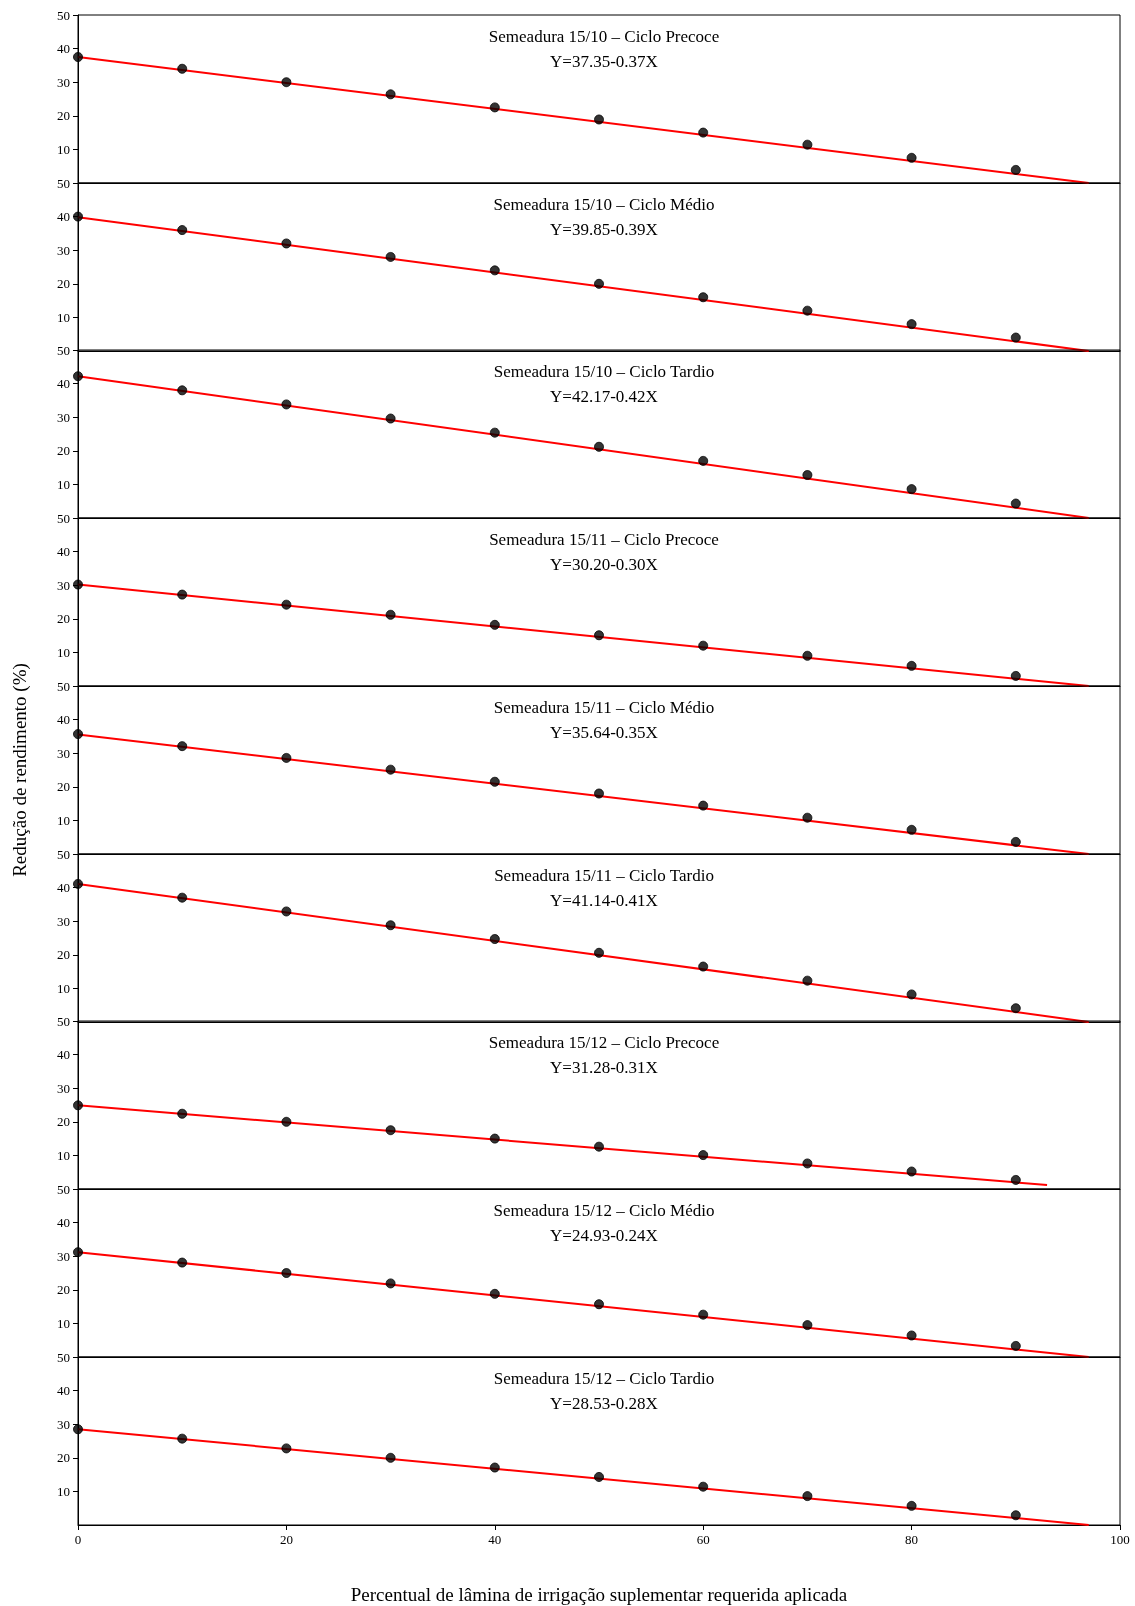 This screenshot has width=1135, height=1606. Describe the element at coordinates (604, 1403) in the screenshot. I see `text: Y=28.53-0.28X` at that location.